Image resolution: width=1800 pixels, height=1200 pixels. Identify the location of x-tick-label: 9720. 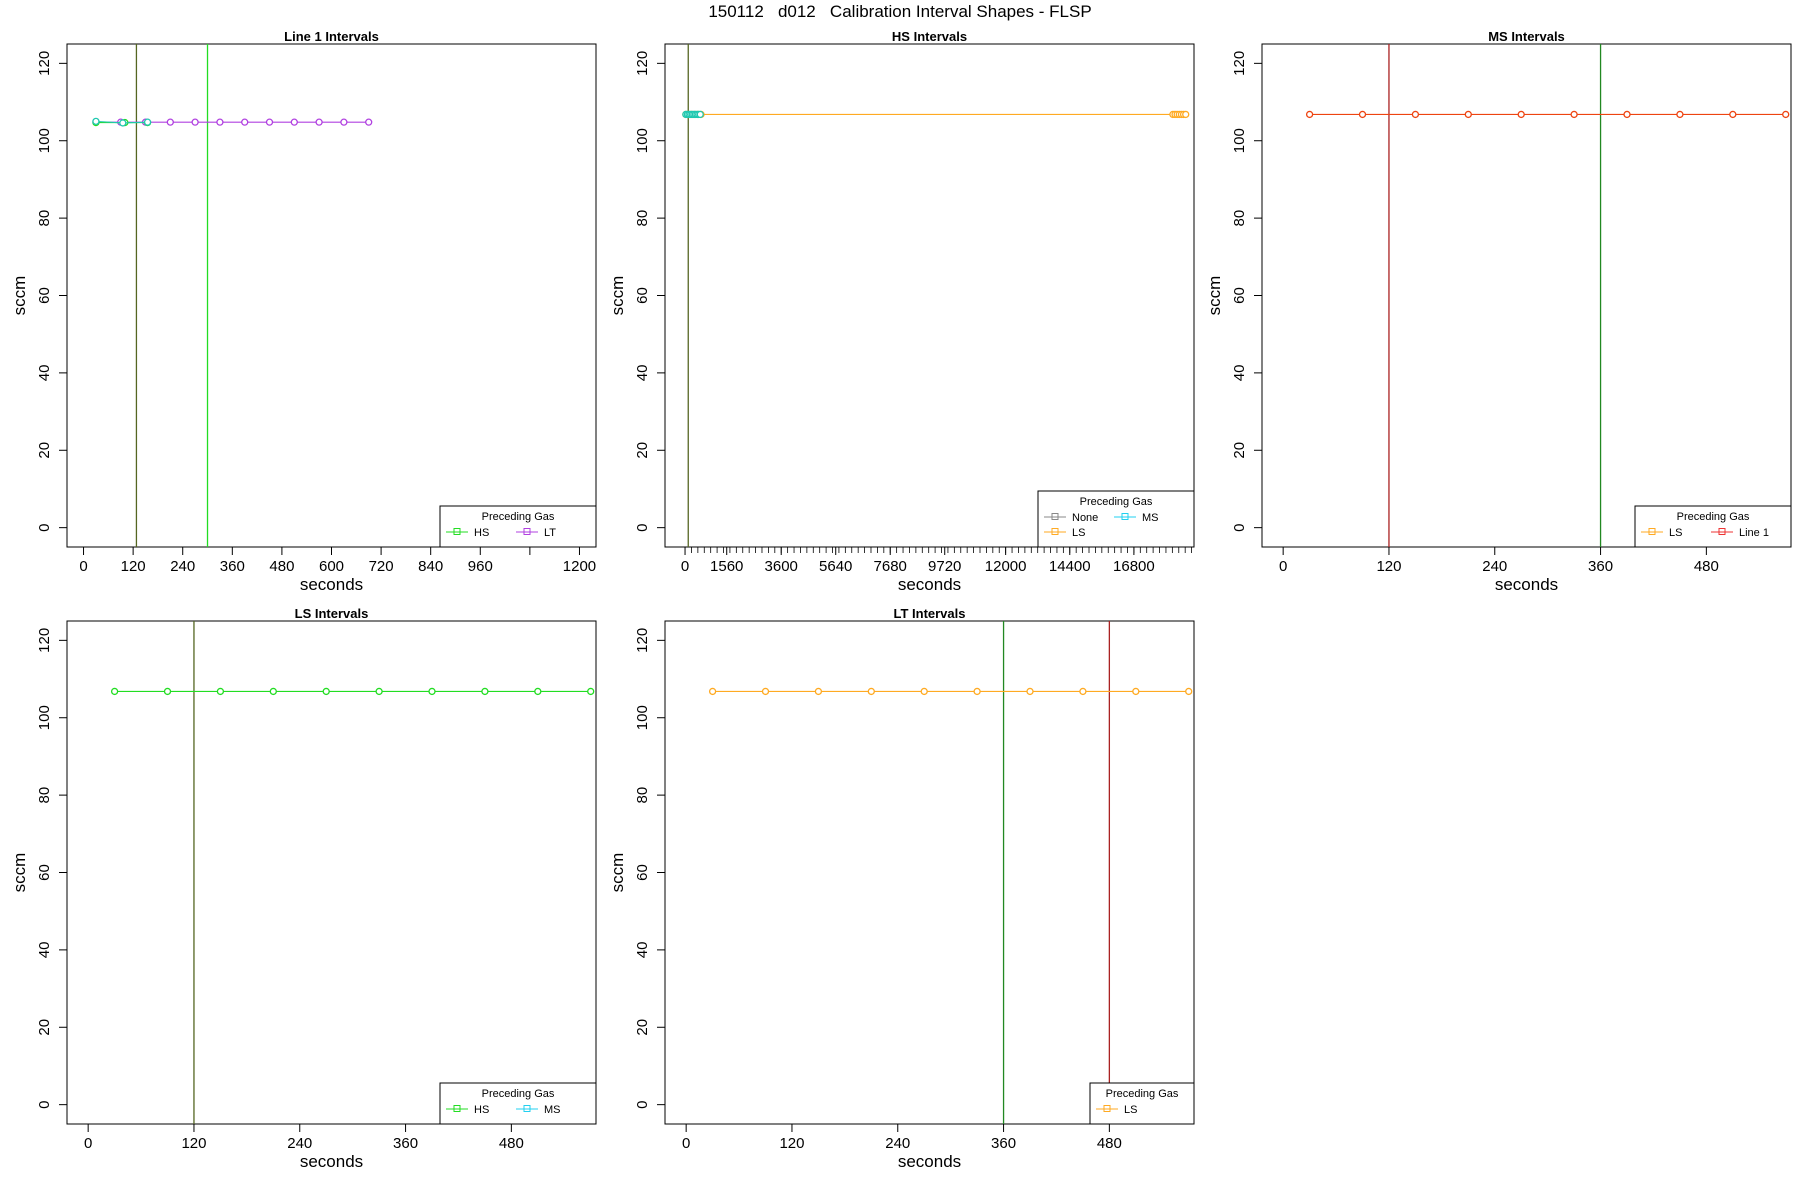
(944, 566).